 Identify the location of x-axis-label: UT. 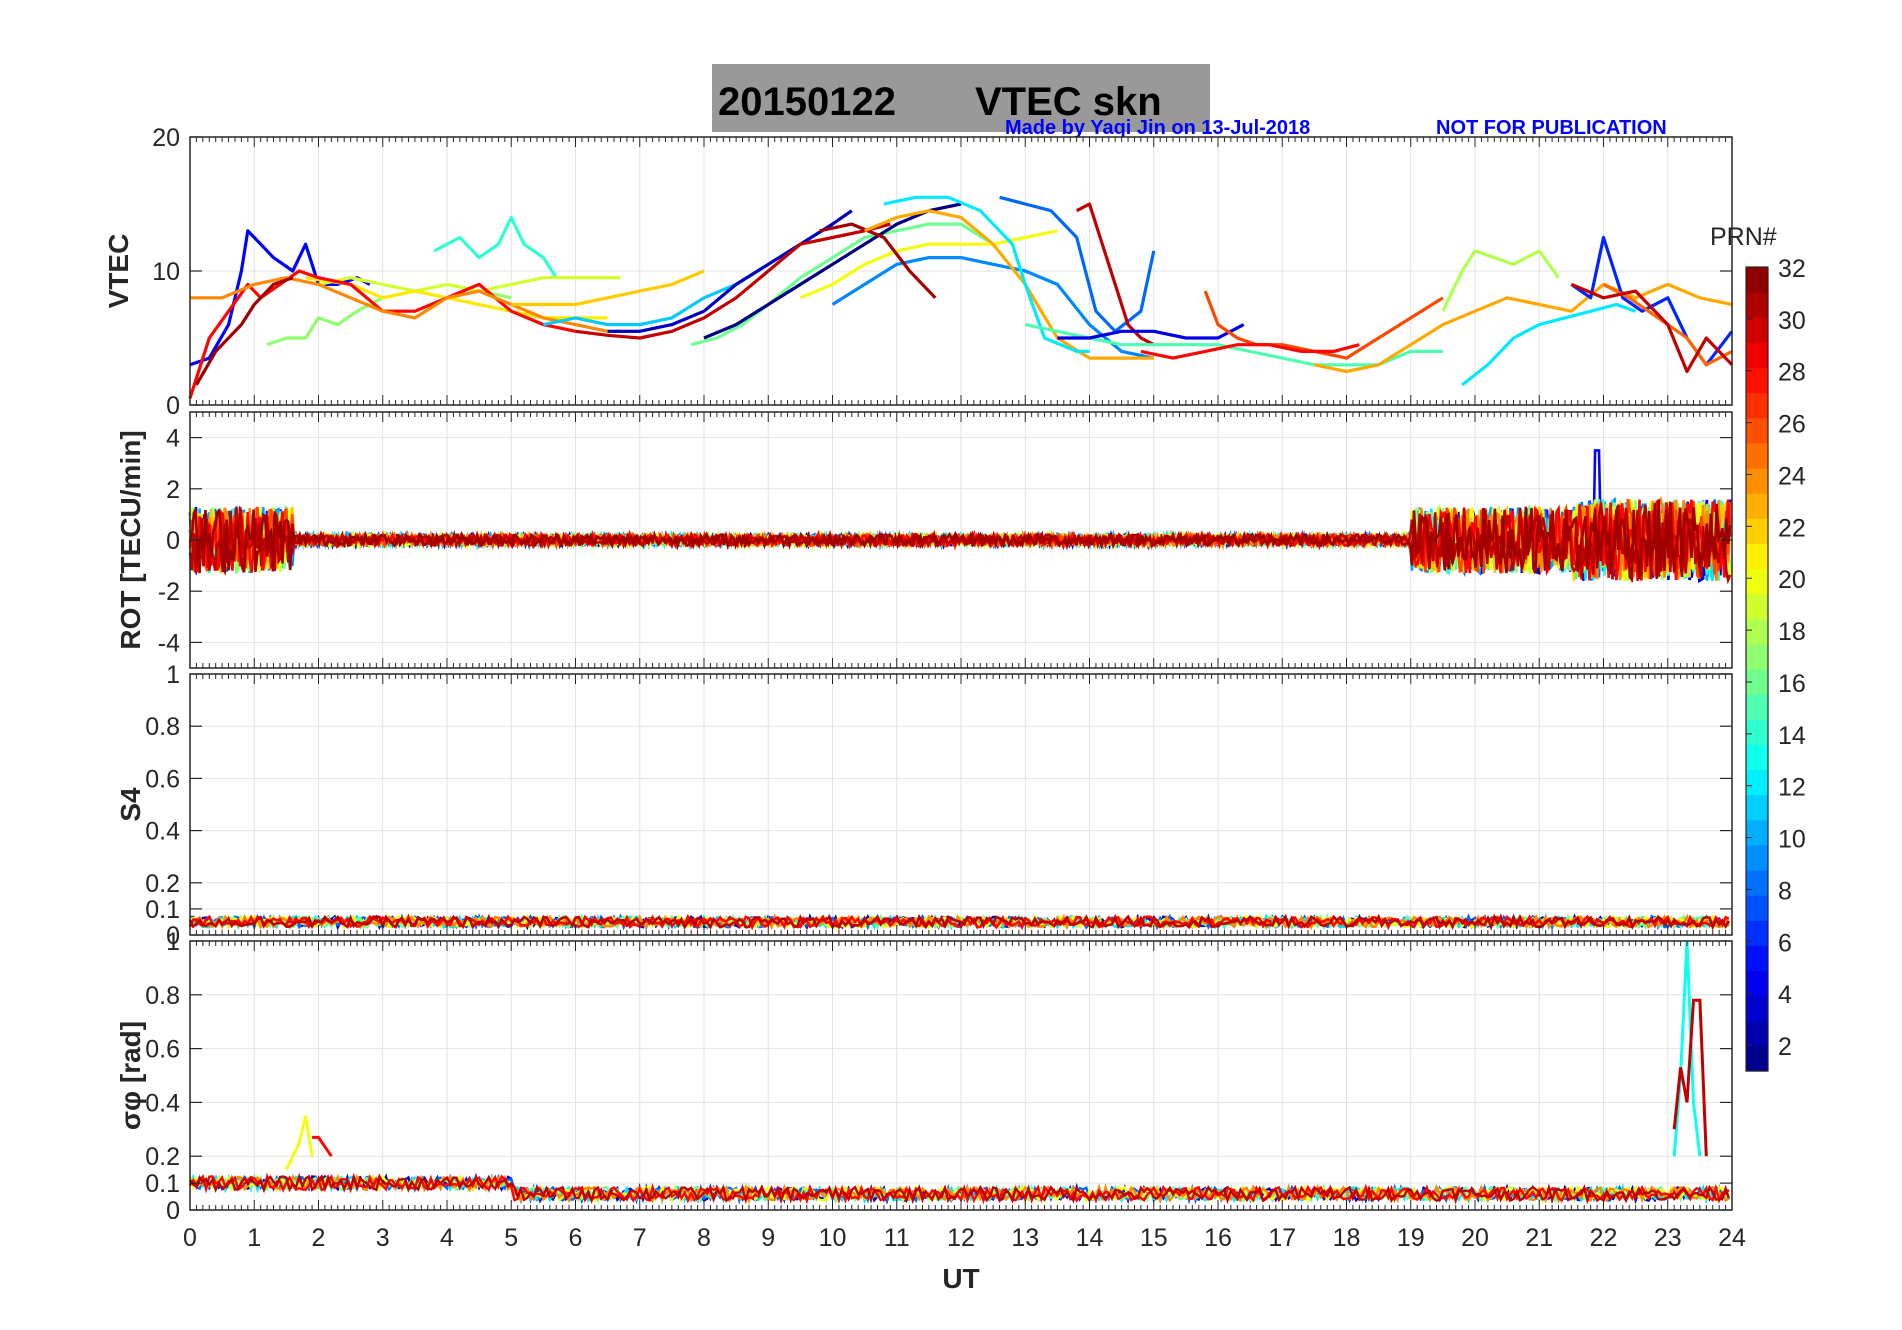
(960, 1278).